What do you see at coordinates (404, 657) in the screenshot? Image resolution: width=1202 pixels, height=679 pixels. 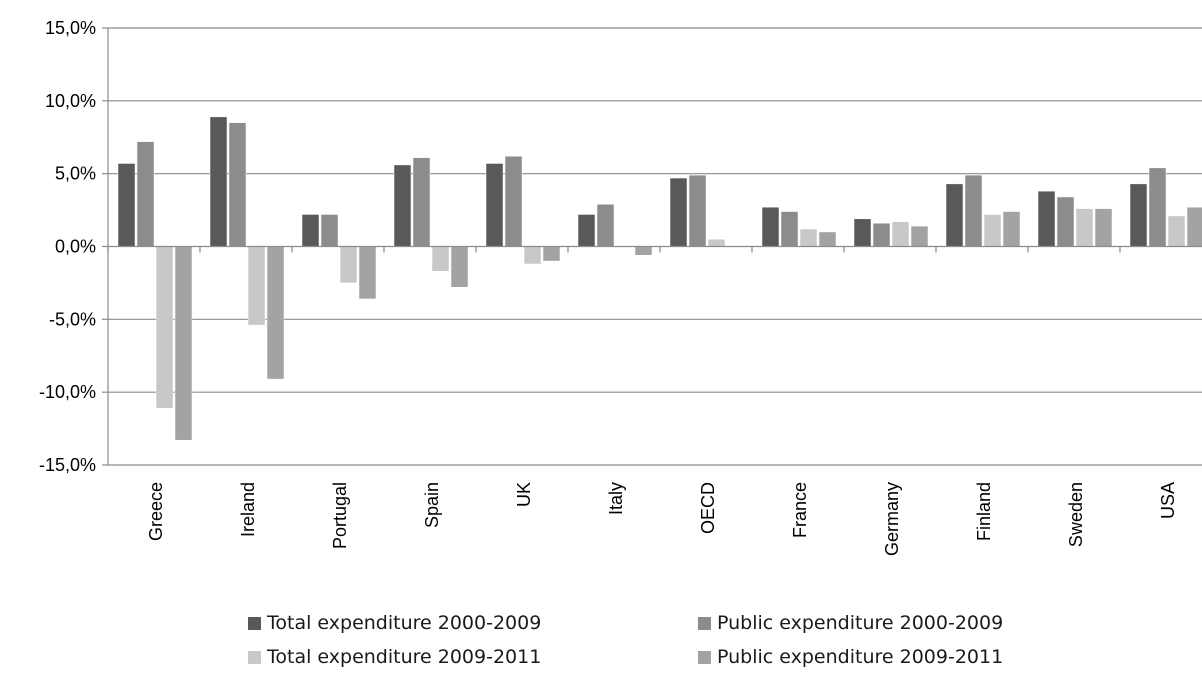 I see `legend-label: Total expenditure 2009-2011` at bounding box center [404, 657].